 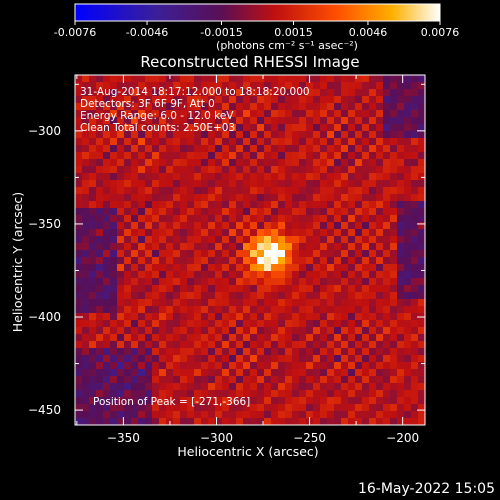 I want to click on colorbar-tick-label: -0.0076, so click(x=75, y=32).